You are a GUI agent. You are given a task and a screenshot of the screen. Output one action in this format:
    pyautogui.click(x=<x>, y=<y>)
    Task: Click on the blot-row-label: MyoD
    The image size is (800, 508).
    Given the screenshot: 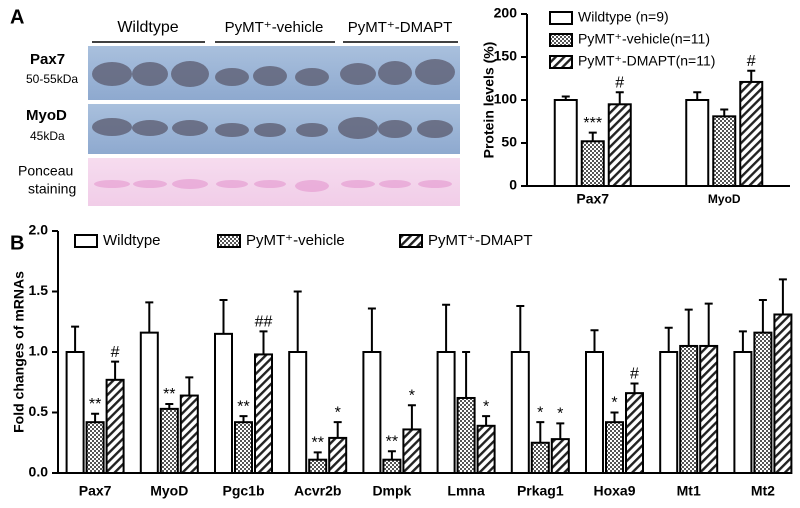 What is the action you would take?
    pyautogui.click(x=46, y=115)
    